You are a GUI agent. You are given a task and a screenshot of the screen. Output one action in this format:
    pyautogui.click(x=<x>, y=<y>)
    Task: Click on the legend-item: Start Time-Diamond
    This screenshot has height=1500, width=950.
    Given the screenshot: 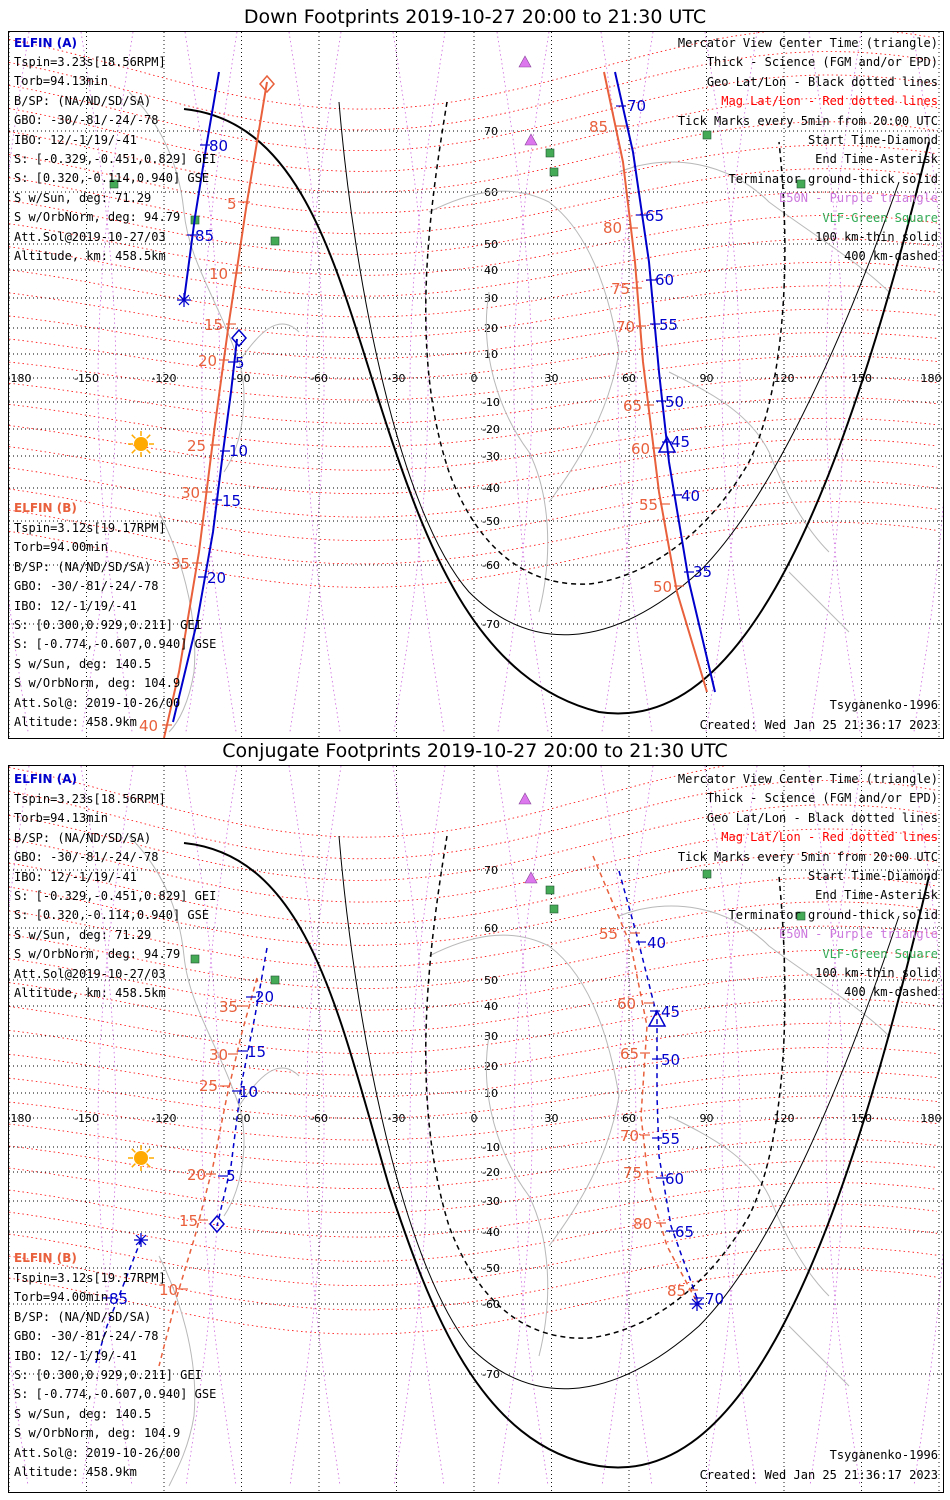 What is the action you would take?
    pyautogui.click(x=872, y=140)
    